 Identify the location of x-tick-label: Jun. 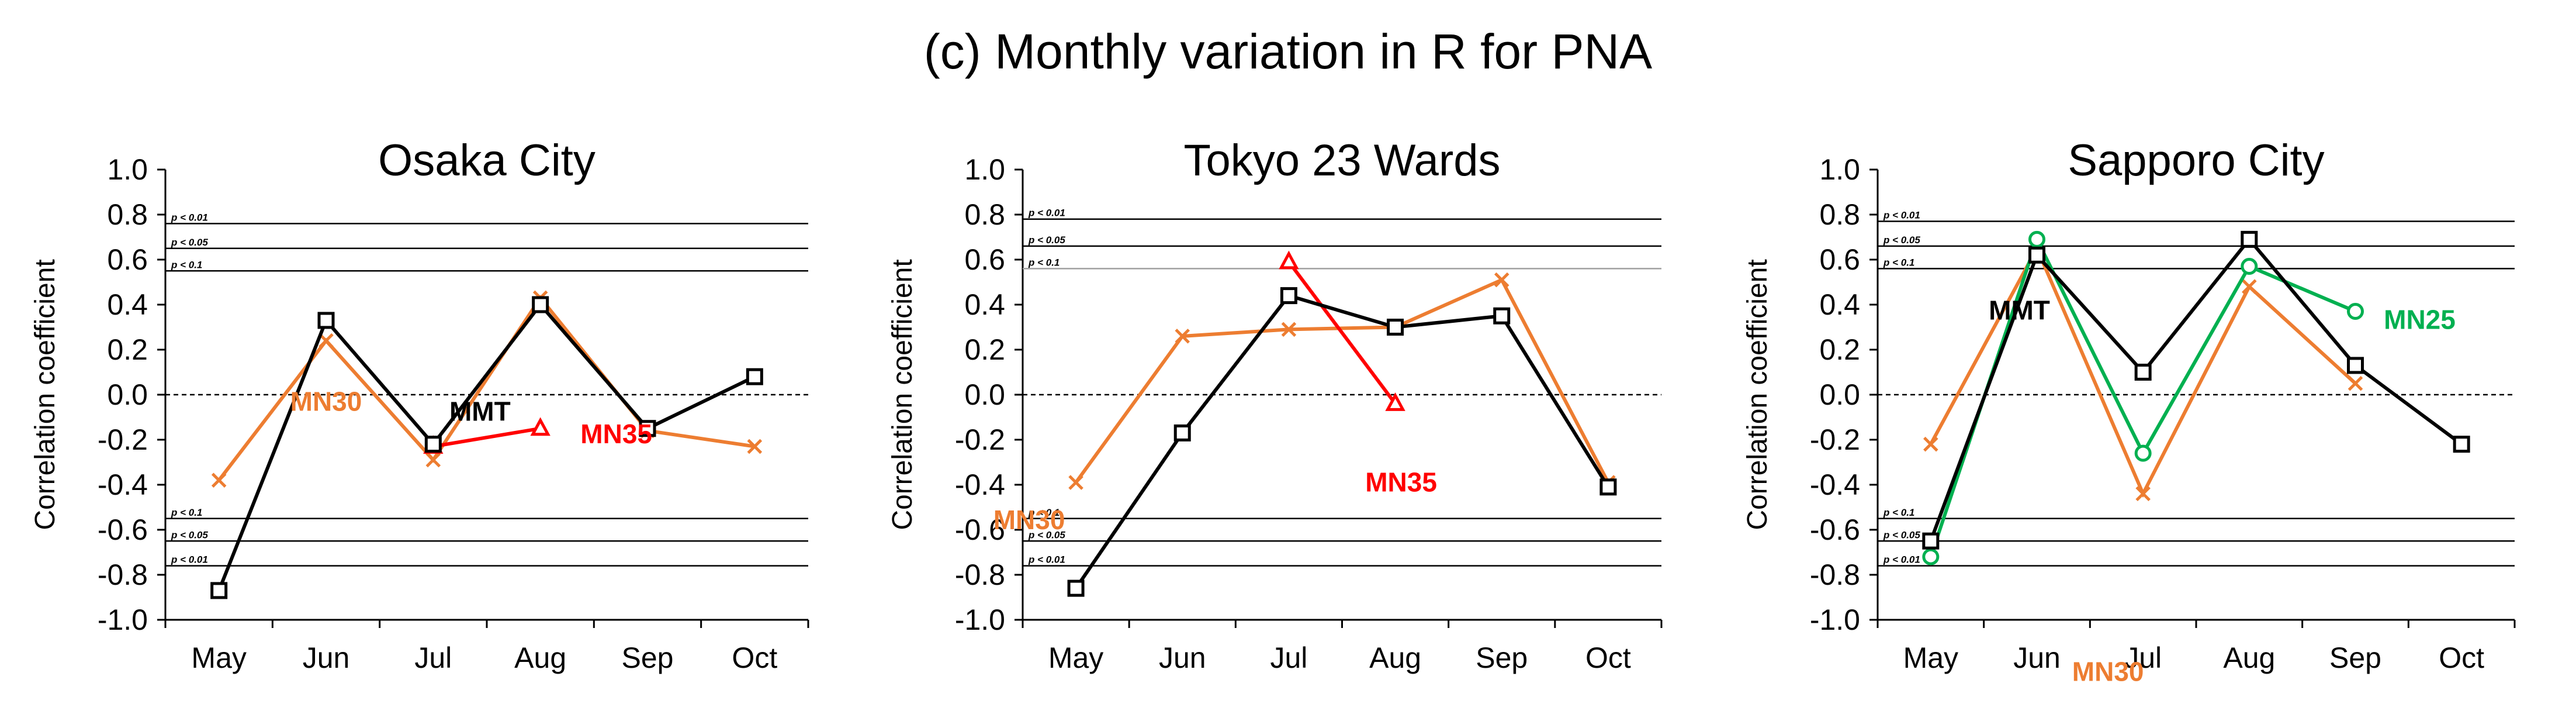
(2037, 657).